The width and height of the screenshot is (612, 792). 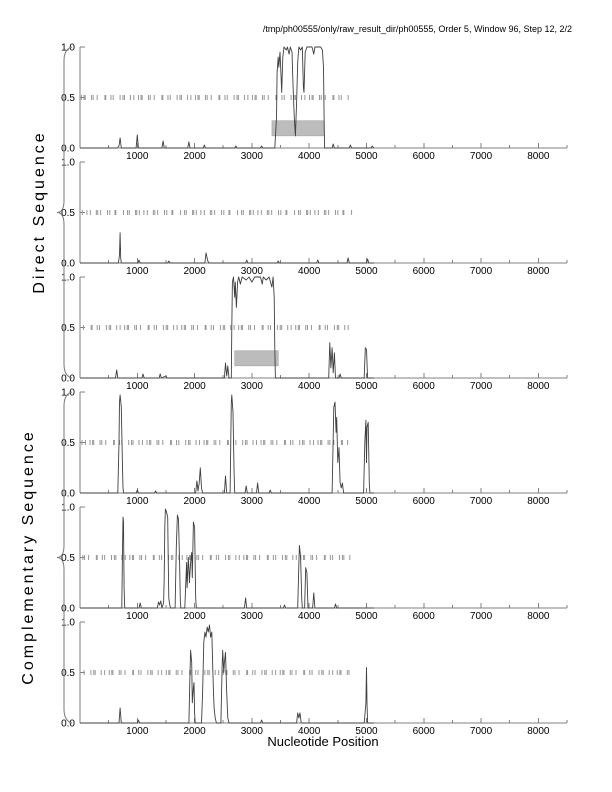 I want to click on complementary-sequence-label: Complementary Sequence, so click(x=28, y=557).